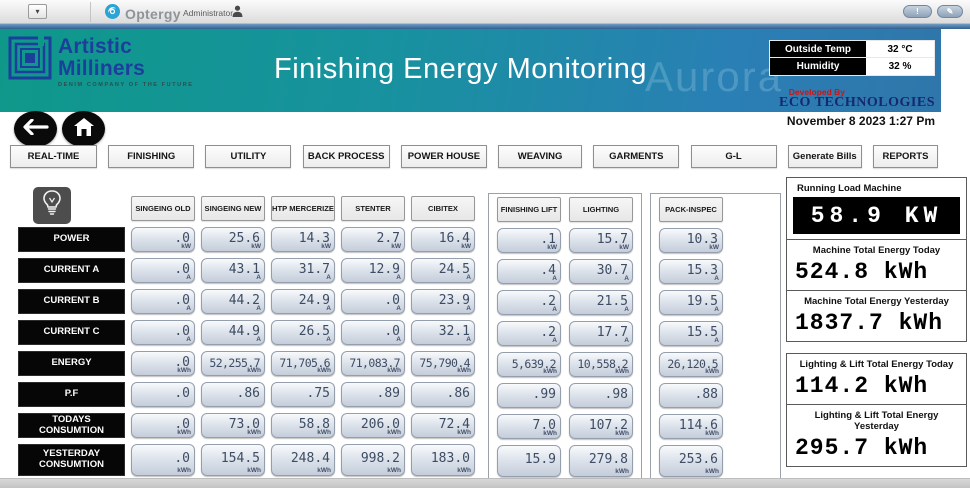 The image size is (970, 488). Describe the element at coordinates (373, 208) in the screenshot. I see `column-header-stenter: STENTER` at that location.